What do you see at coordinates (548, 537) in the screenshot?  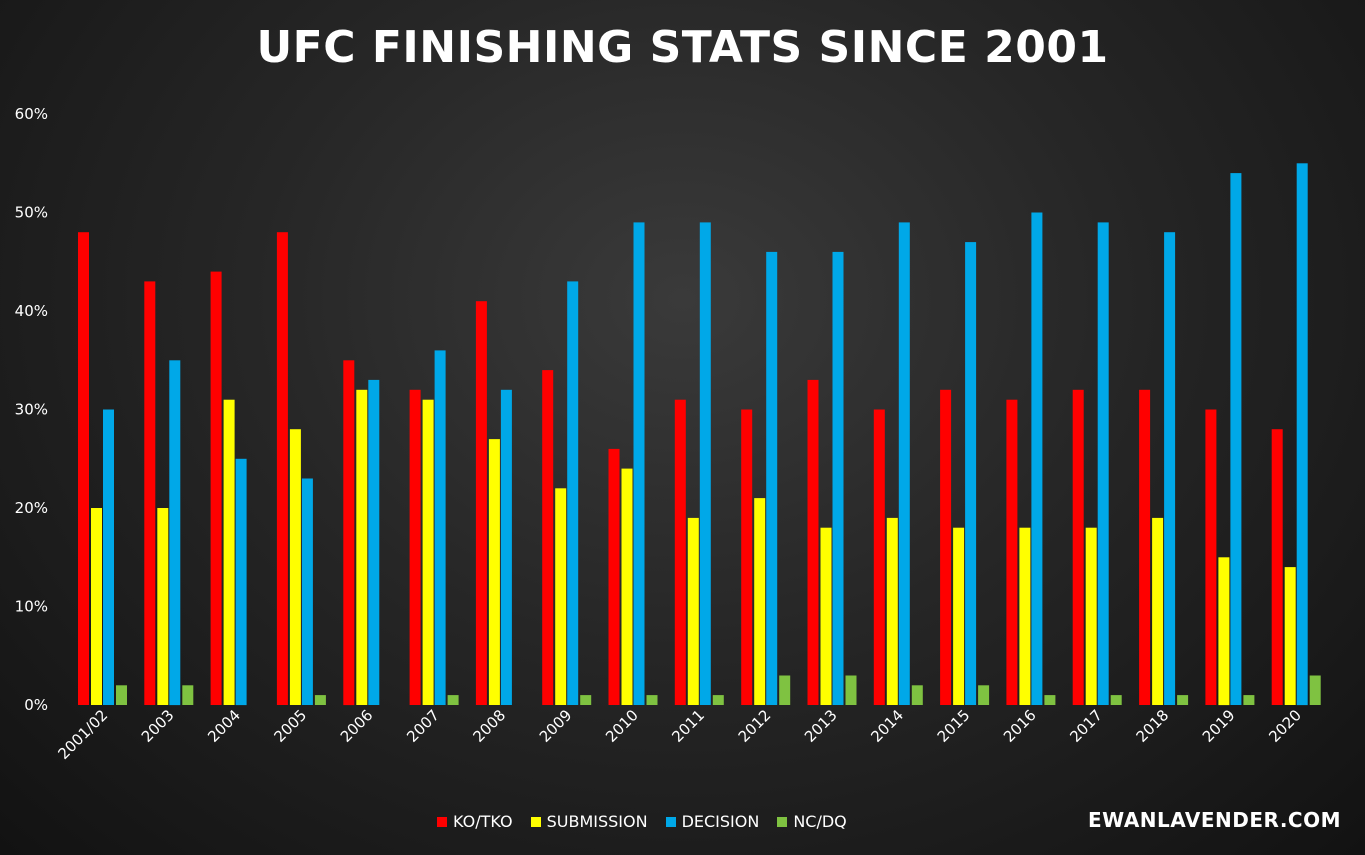 I see `bar-ko-tko-2009` at bounding box center [548, 537].